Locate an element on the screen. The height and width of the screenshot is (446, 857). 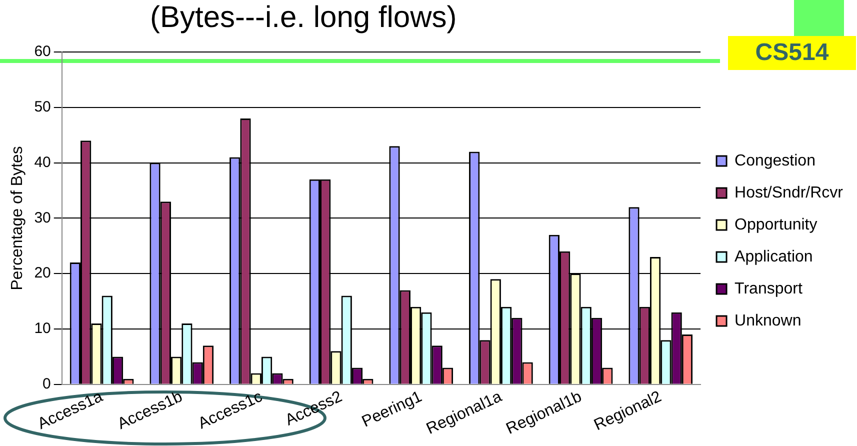
y-tick-label: 10 is located at coordinates (42, 329).